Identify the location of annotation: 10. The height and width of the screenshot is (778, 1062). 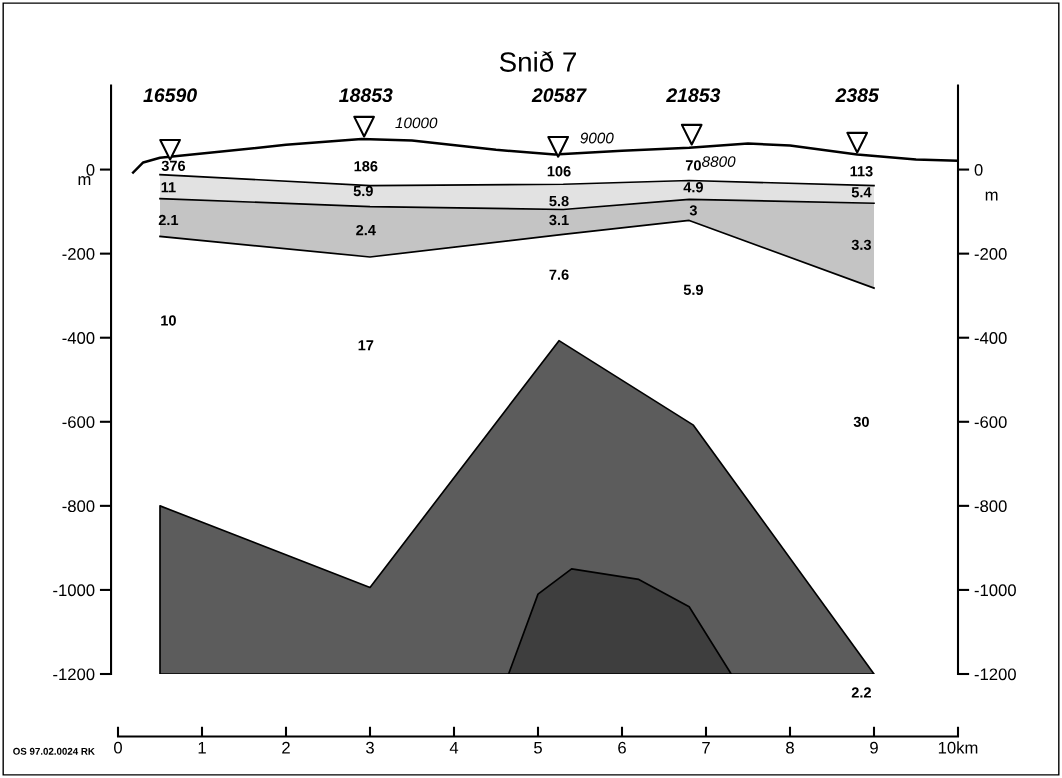
(168, 320).